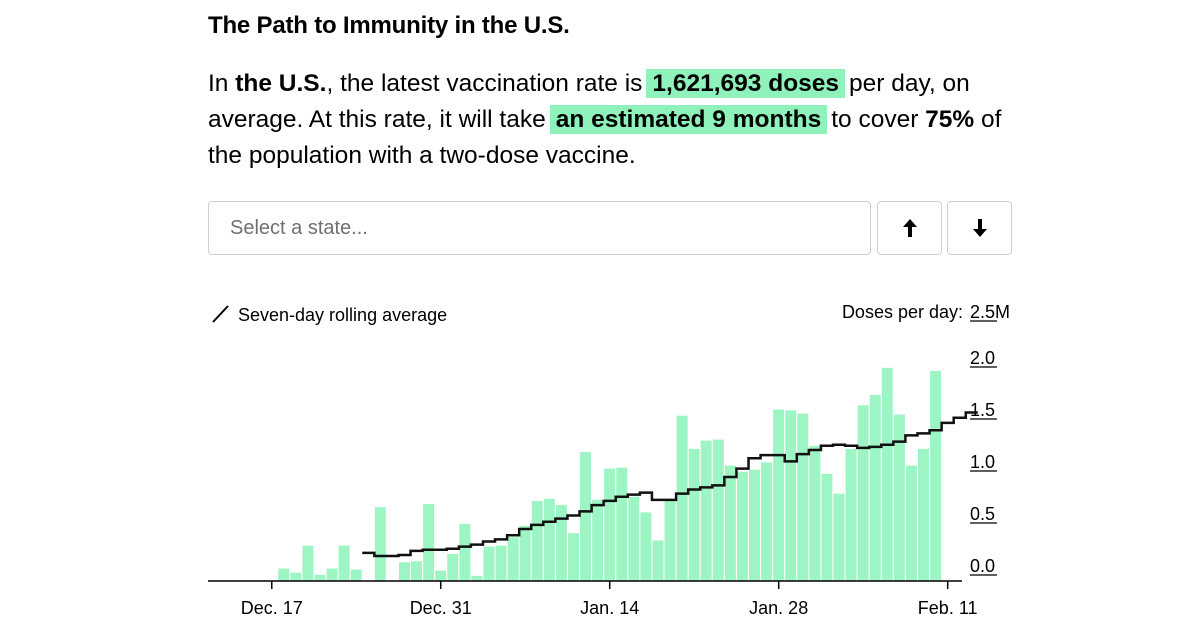 Image resolution: width=1200 pixels, height=629 pixels. I want to click on summary-text-4: to cover, so click(878, 119).